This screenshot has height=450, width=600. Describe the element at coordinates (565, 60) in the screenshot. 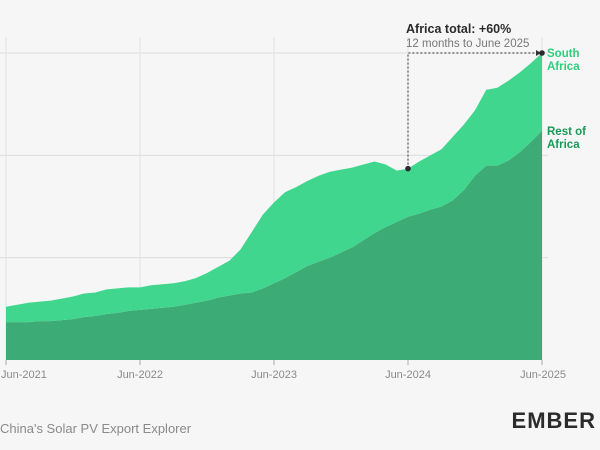

I see `series-label-south-africa: South Africa` at that location.